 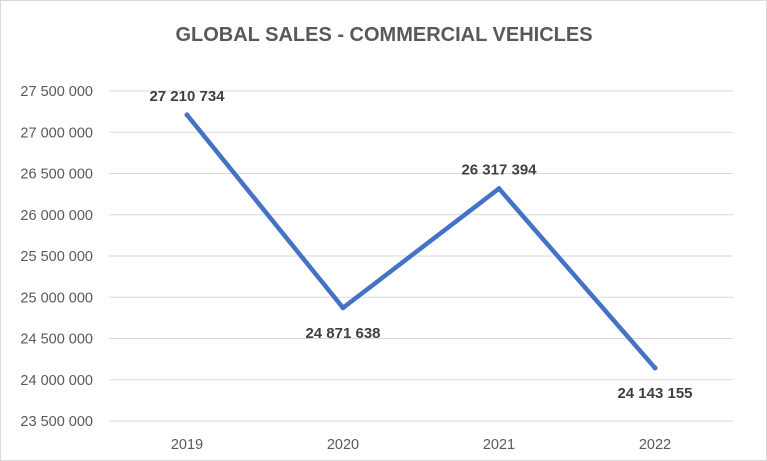 I want to click on x-tick-label: 2021, so click(x=499, y=445).